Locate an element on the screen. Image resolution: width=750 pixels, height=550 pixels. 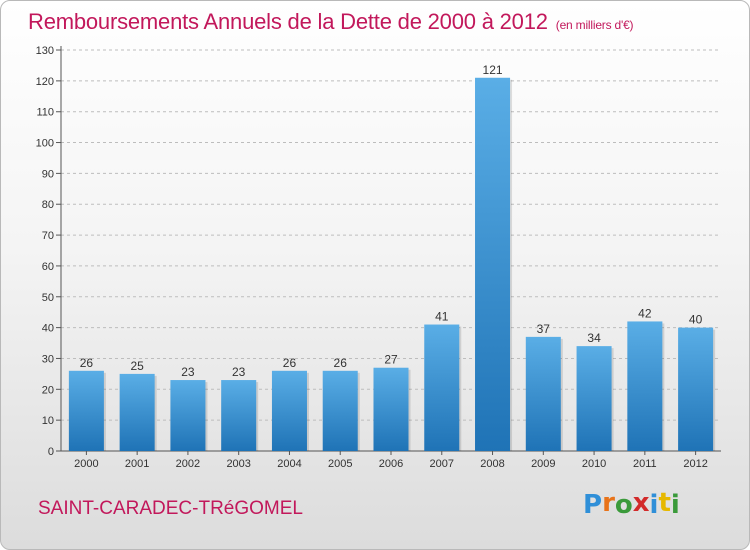
brand-letter: P is located at coordinates (593, 505).